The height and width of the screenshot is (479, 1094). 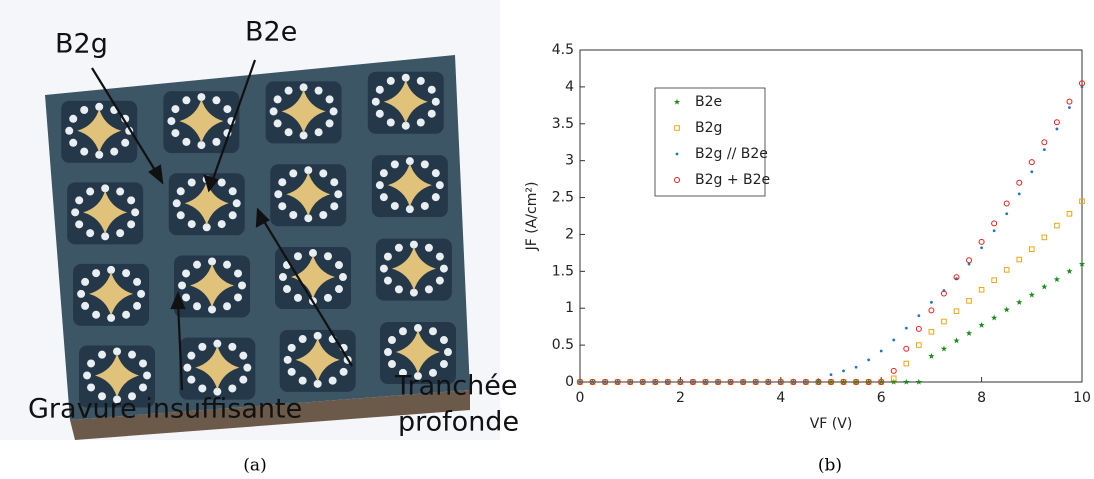 What do you see at coordinates (731, 154) in the screenshot?
I see `legend-label: B2g // B2e` at bounding box center [731, 154].